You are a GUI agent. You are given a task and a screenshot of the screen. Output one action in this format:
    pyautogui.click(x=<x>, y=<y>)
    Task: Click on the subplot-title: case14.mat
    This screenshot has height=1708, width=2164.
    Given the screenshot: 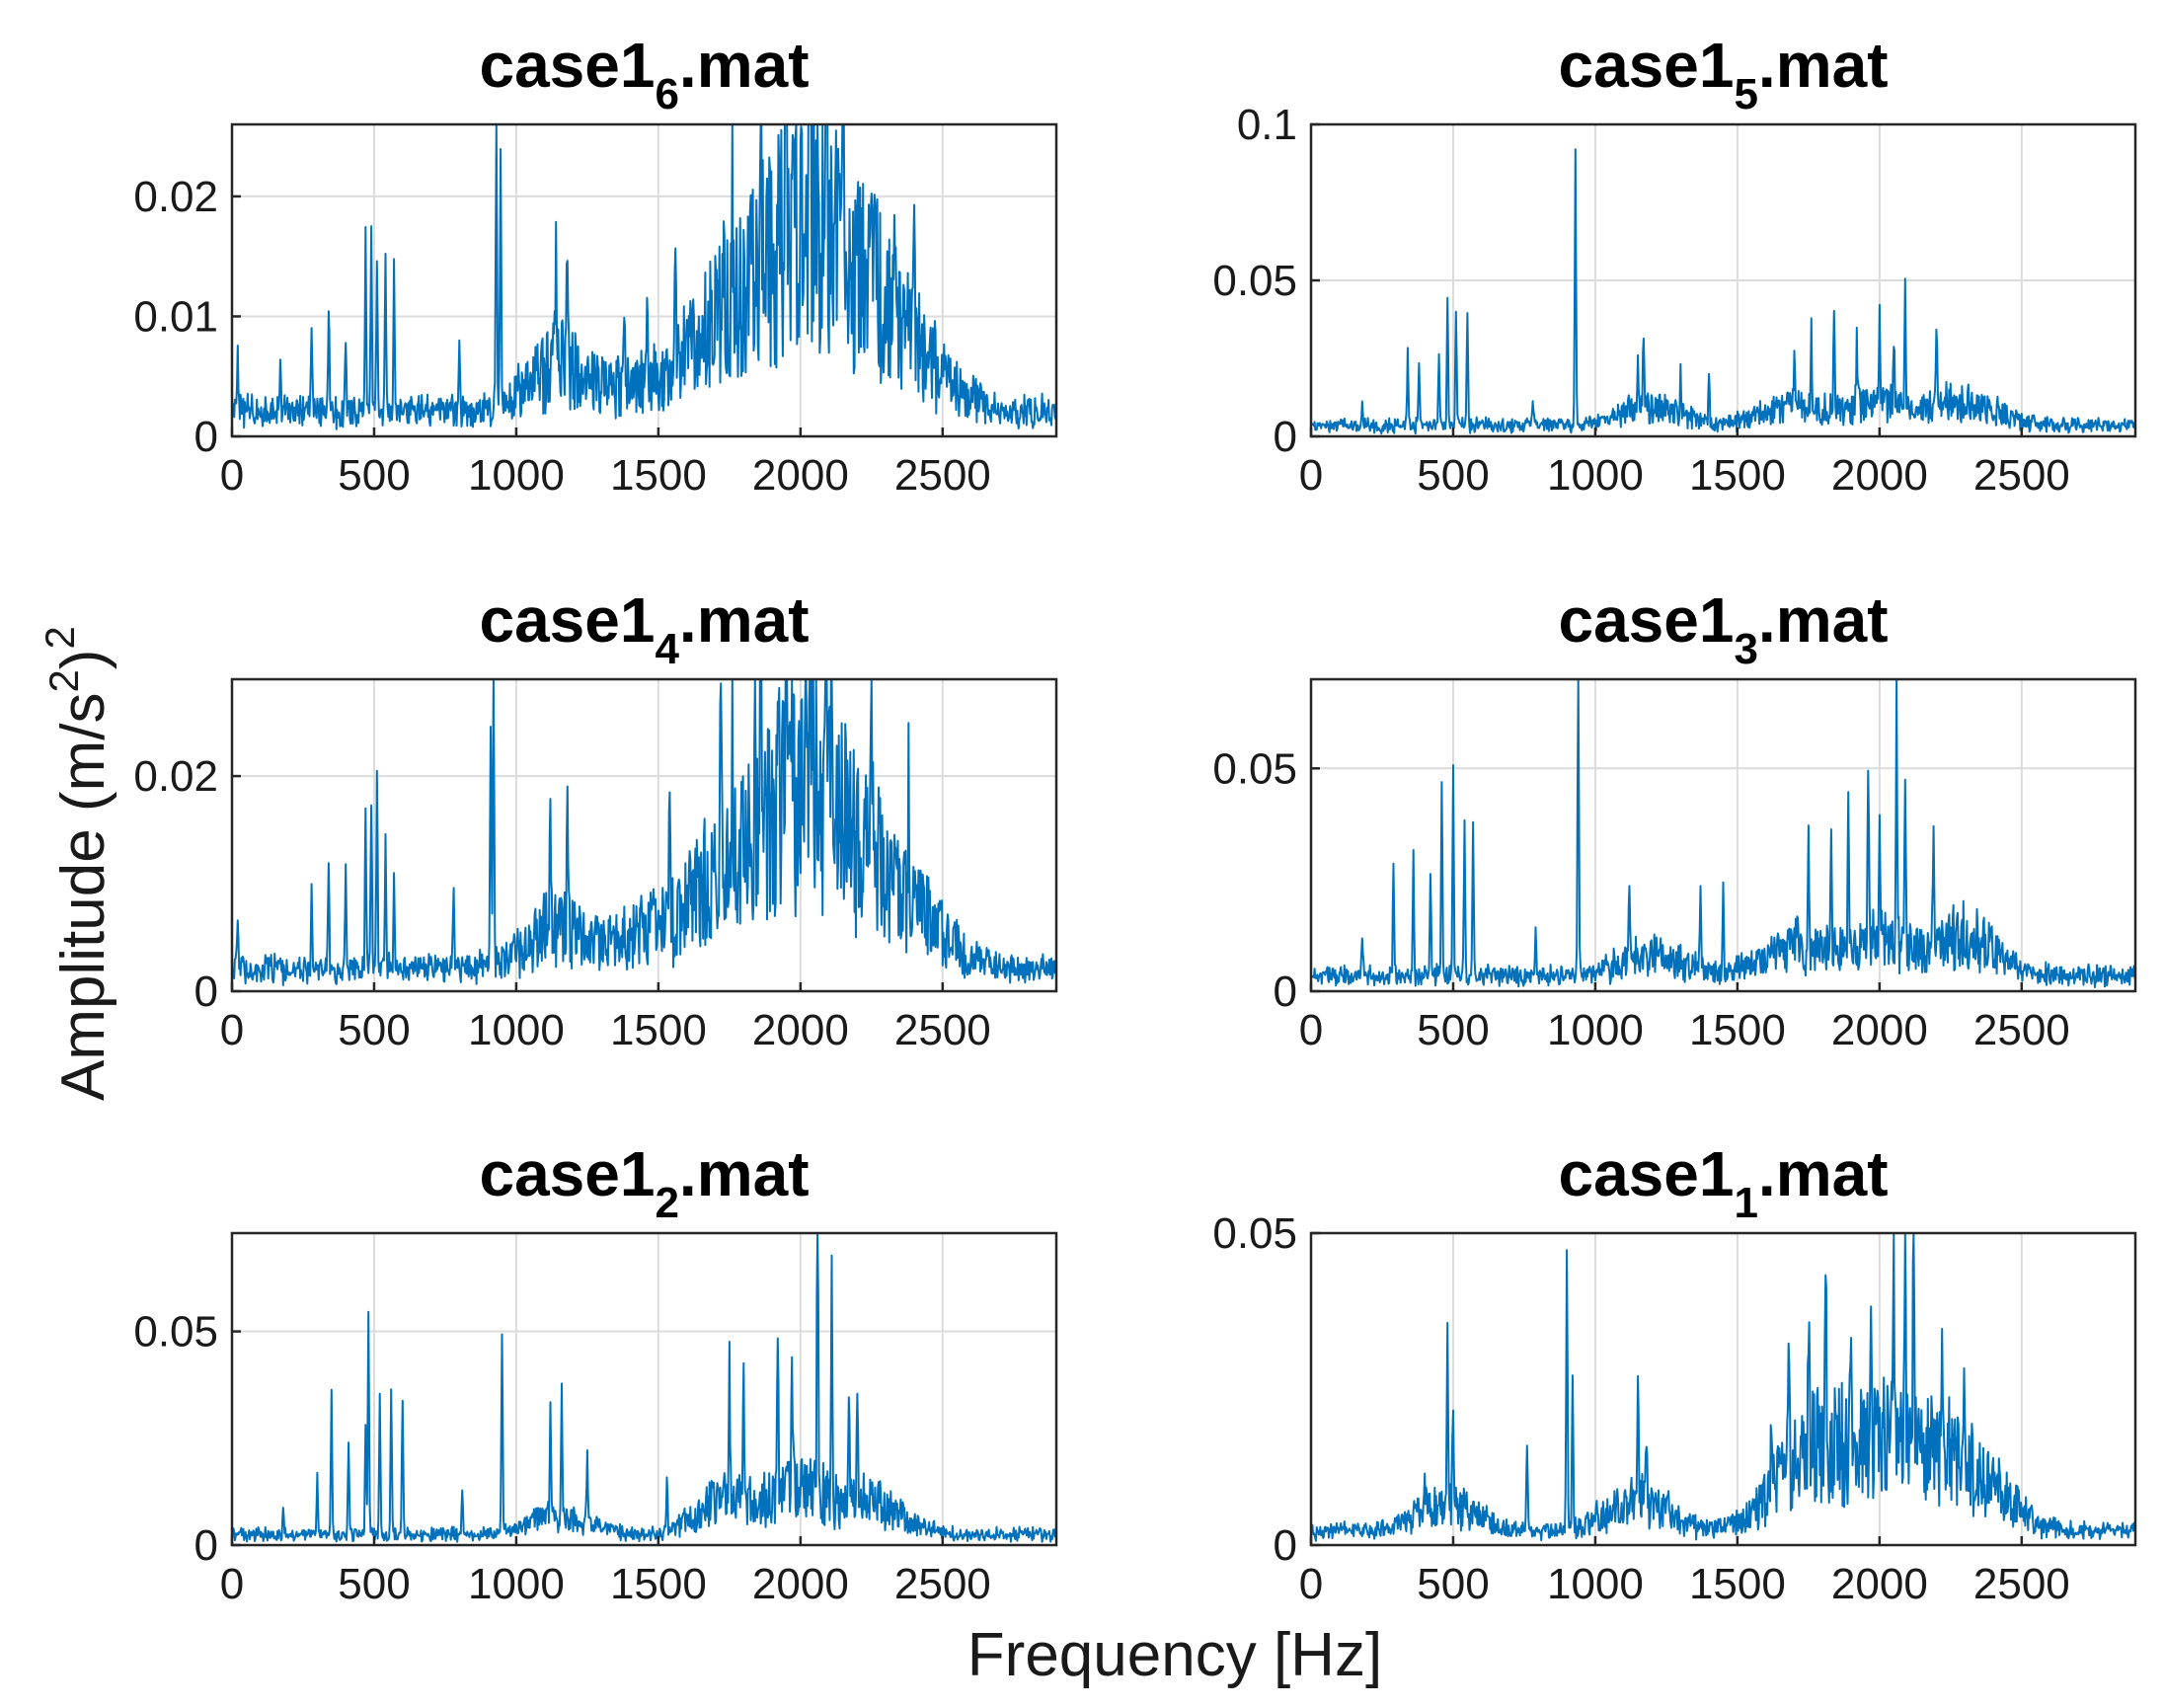 What is the action you would take?
    pyautogui.click(x=644, y=628)
    